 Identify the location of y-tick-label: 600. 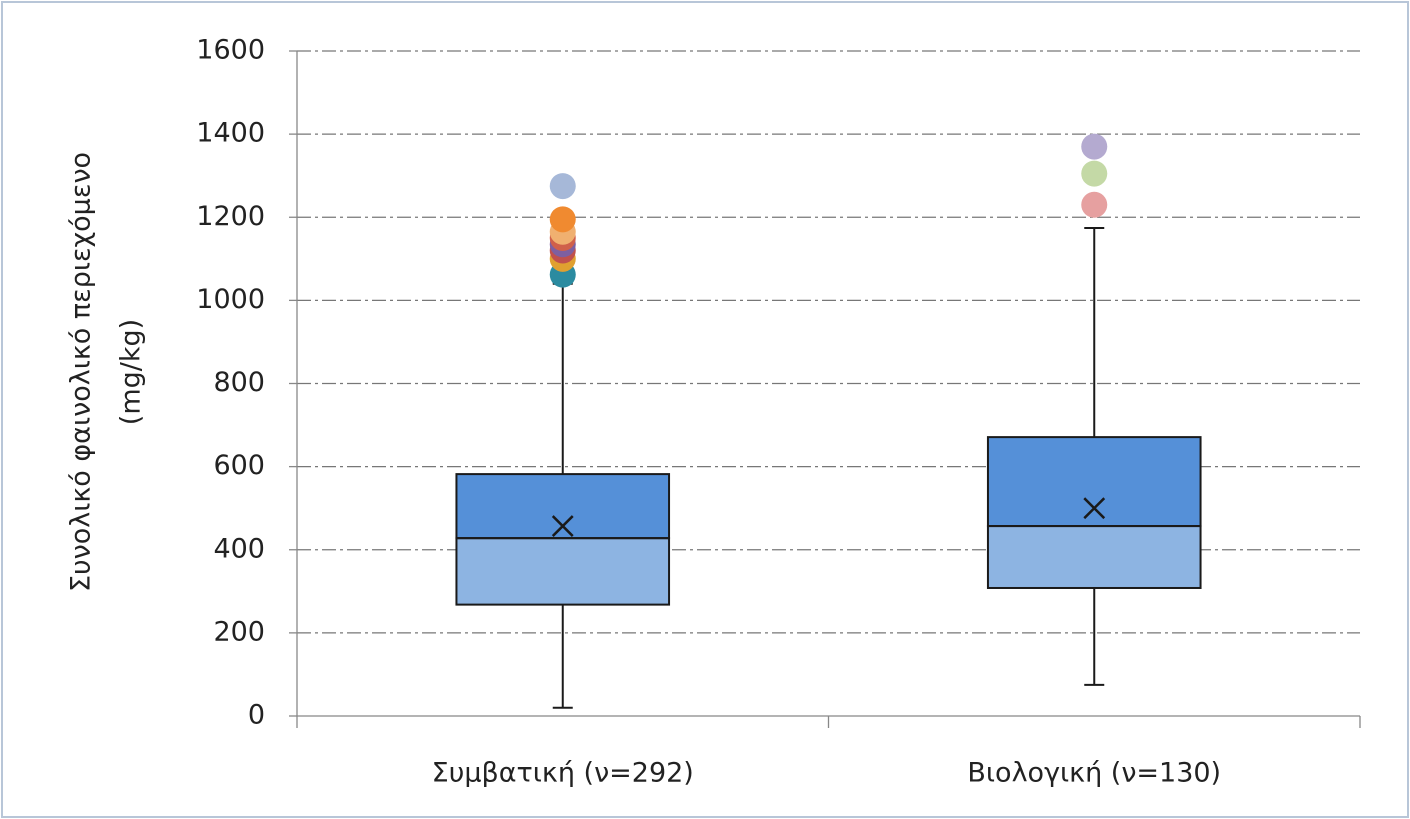
(239, 465).